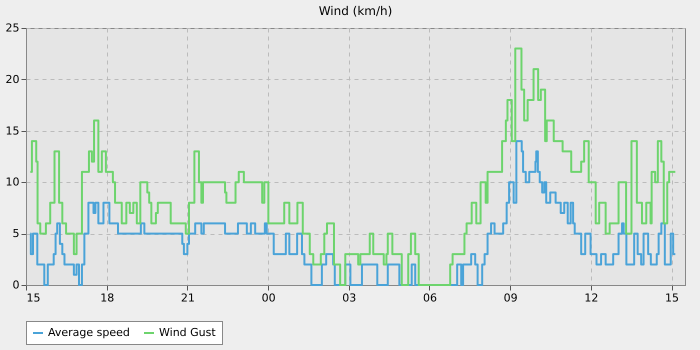 The image size is (700, 350). Describe the element at coordinates (107, 298) in the screenshot. I see `x-tick-label: 18` at that location.